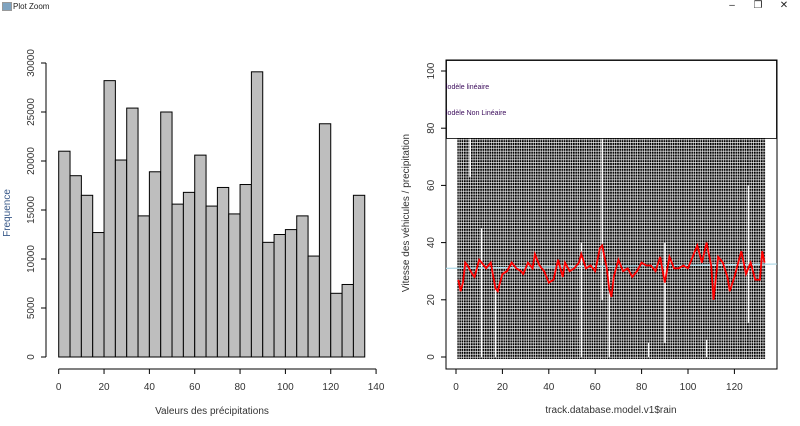  I want to click on y-tick-label: 80, so click(431, 128).